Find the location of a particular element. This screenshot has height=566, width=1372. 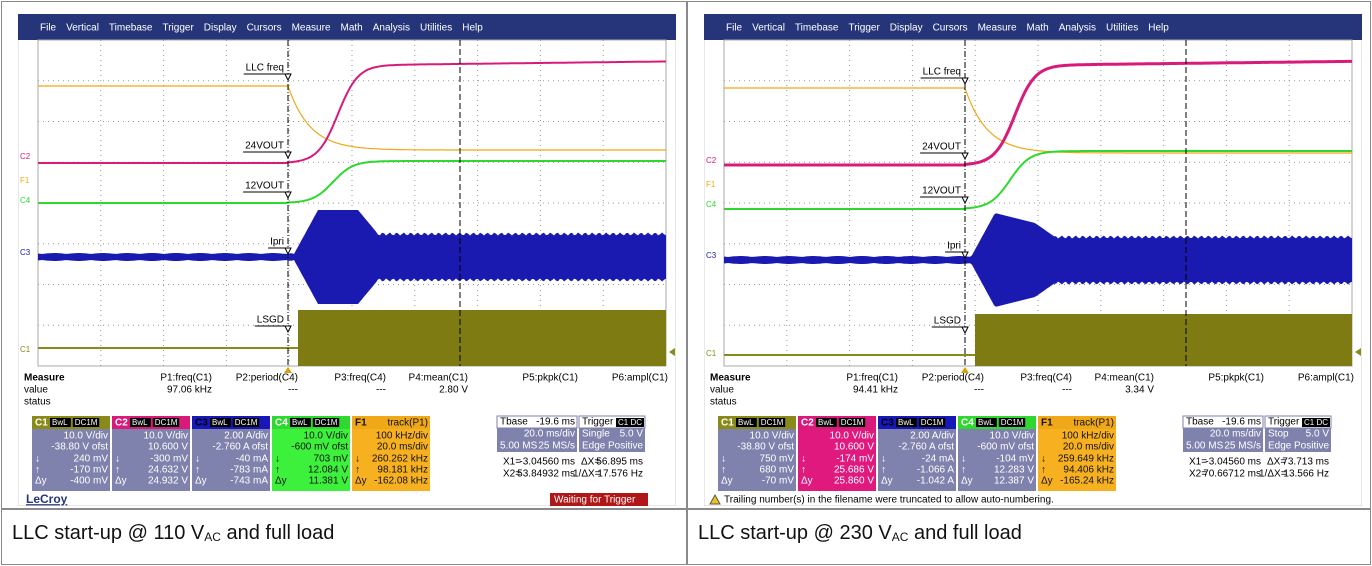

channel-setting: 10.0 V/div is located at coordinates (772, 436).